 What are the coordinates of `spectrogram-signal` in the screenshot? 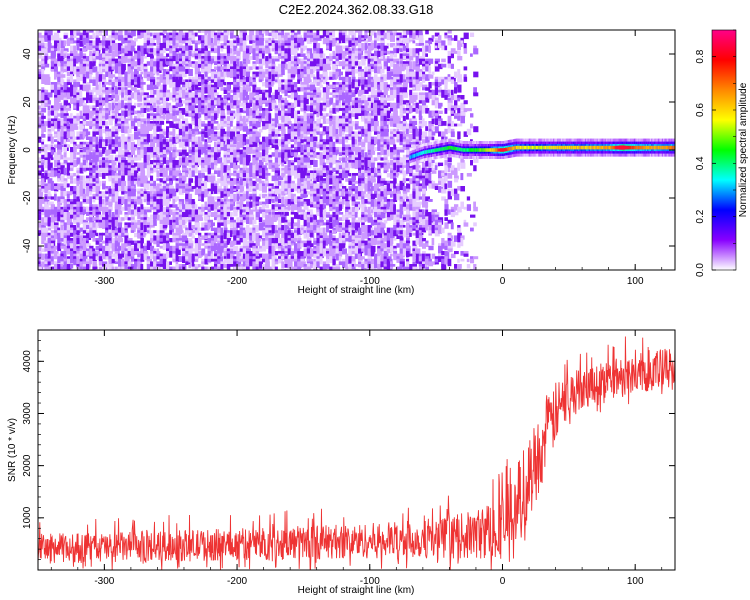 It's located at (542, 152).